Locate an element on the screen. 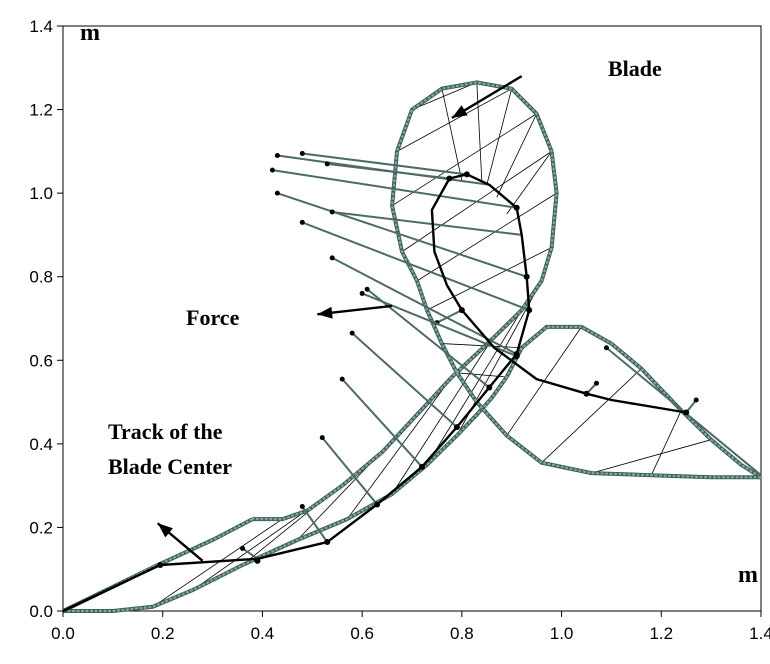  annotation-force: Force is located at coordinates (213, 317).